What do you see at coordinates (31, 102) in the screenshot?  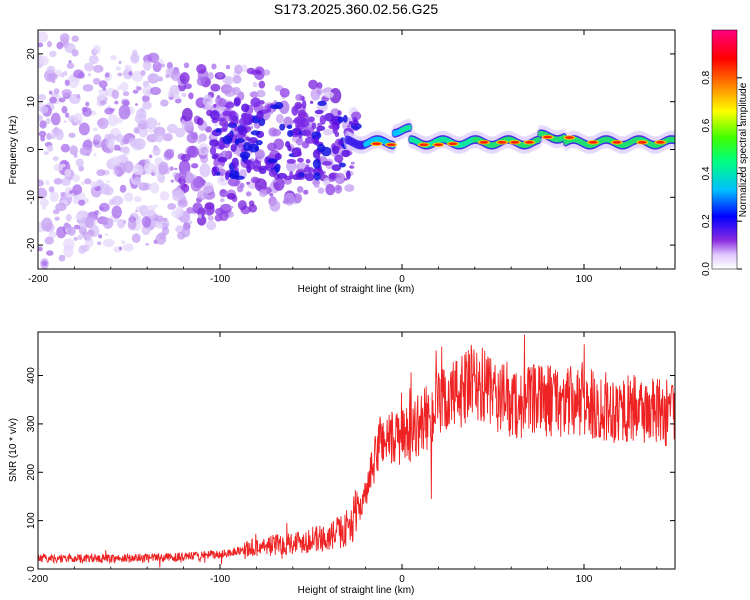 I see `spectrogram-ytick-label: 10` at bounding box center [31, 102].